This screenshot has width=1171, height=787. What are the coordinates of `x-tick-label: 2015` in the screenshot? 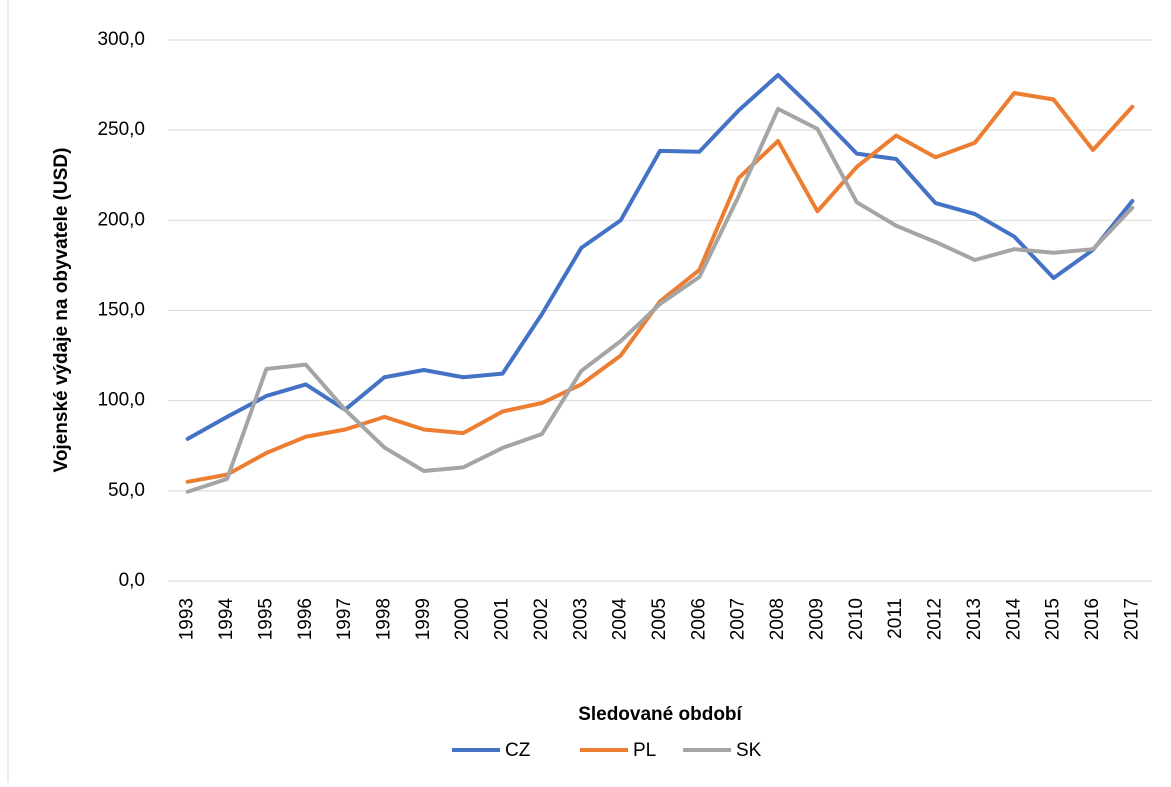 It's located at (1053, 619).